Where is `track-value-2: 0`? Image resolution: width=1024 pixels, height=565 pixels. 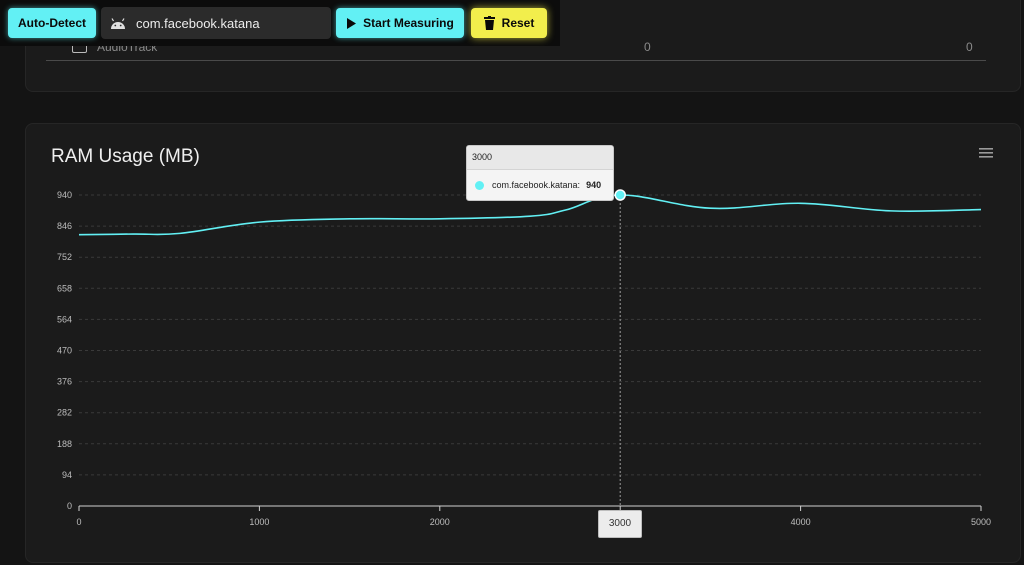 track-value-2: 0 is located at coordinates (969, 47).